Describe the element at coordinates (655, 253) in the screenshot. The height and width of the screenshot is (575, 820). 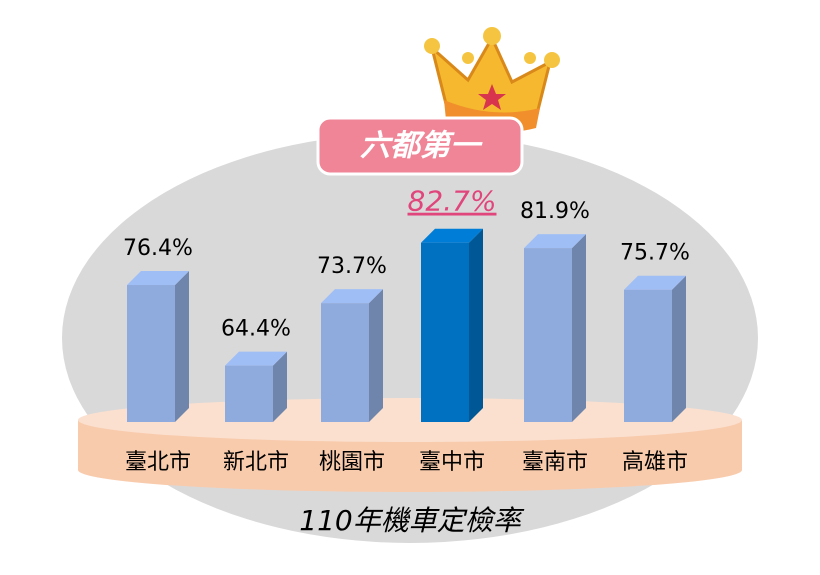
I see `value-label: 75.7%` at that location.